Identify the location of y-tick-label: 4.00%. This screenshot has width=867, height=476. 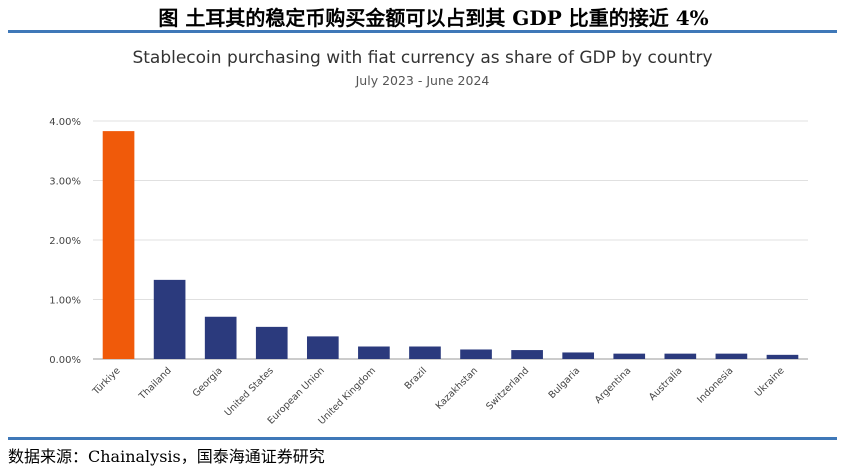
(65, 122).